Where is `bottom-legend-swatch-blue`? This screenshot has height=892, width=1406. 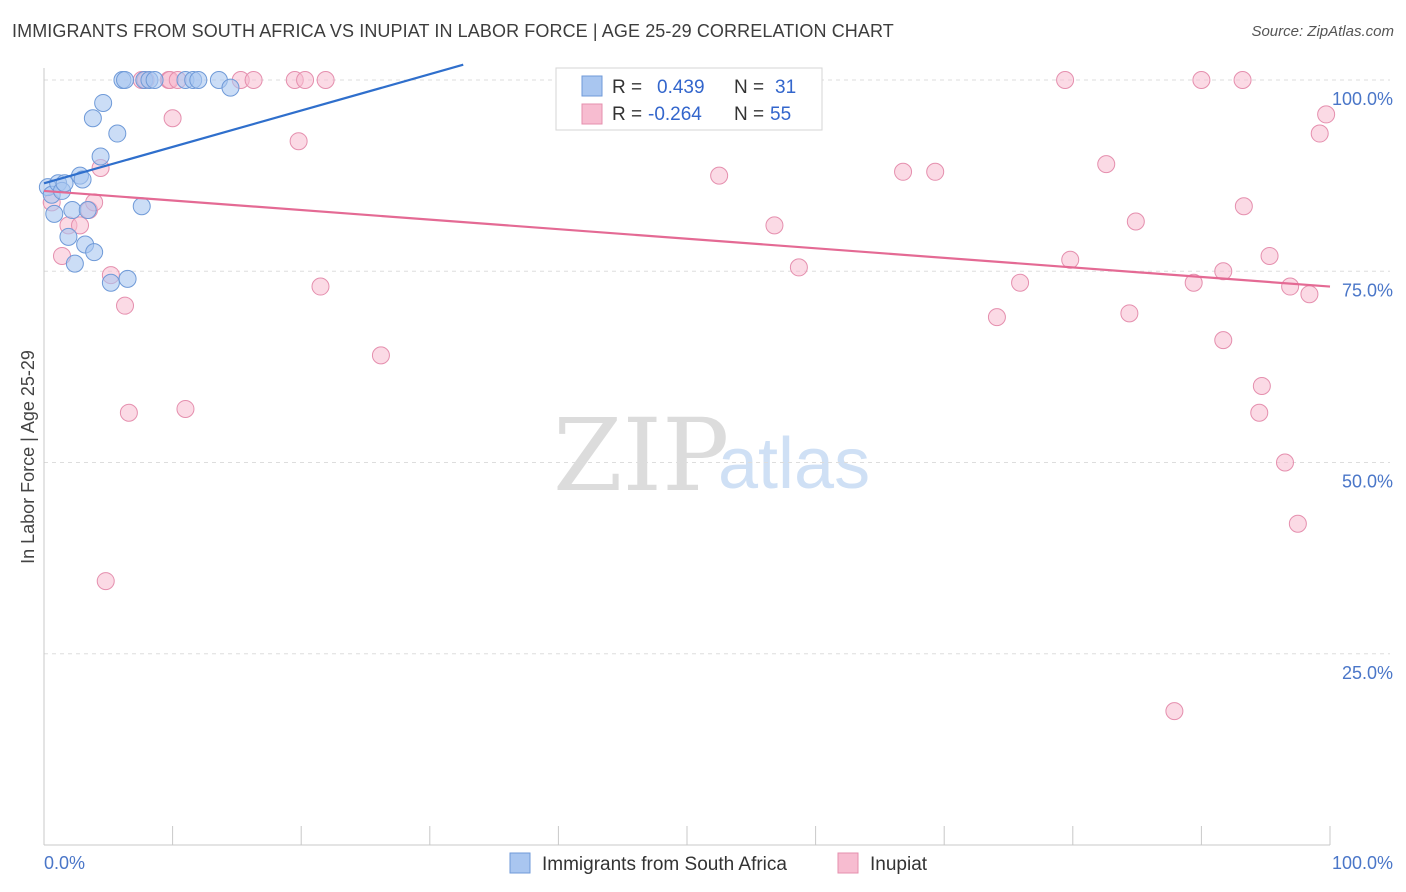 bottom-legend-swatch-blue is located at coordinates (520, 863).